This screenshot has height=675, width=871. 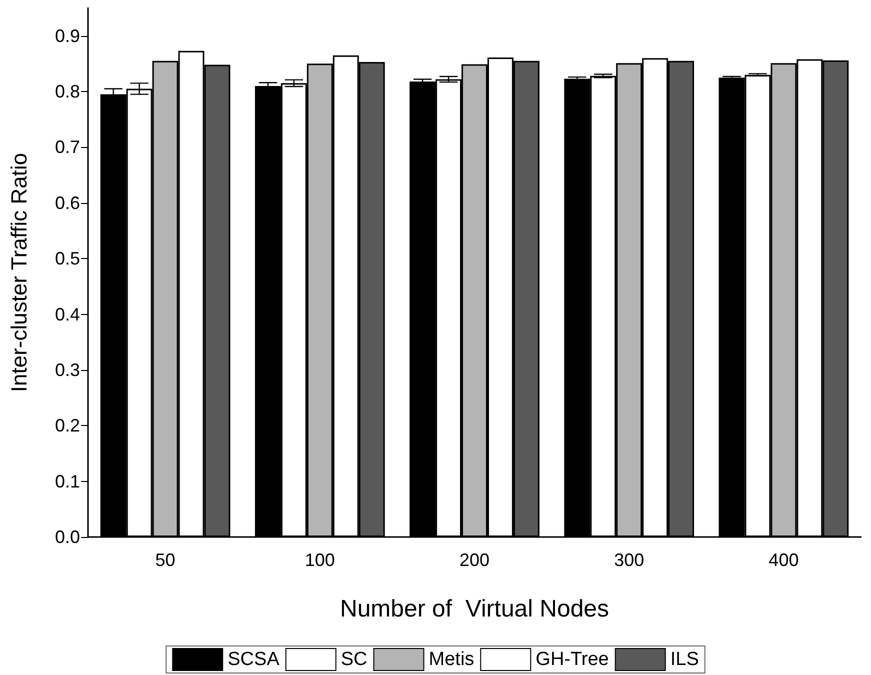 I want to click on x-tick-label: 100, so click(x=319, y=560).